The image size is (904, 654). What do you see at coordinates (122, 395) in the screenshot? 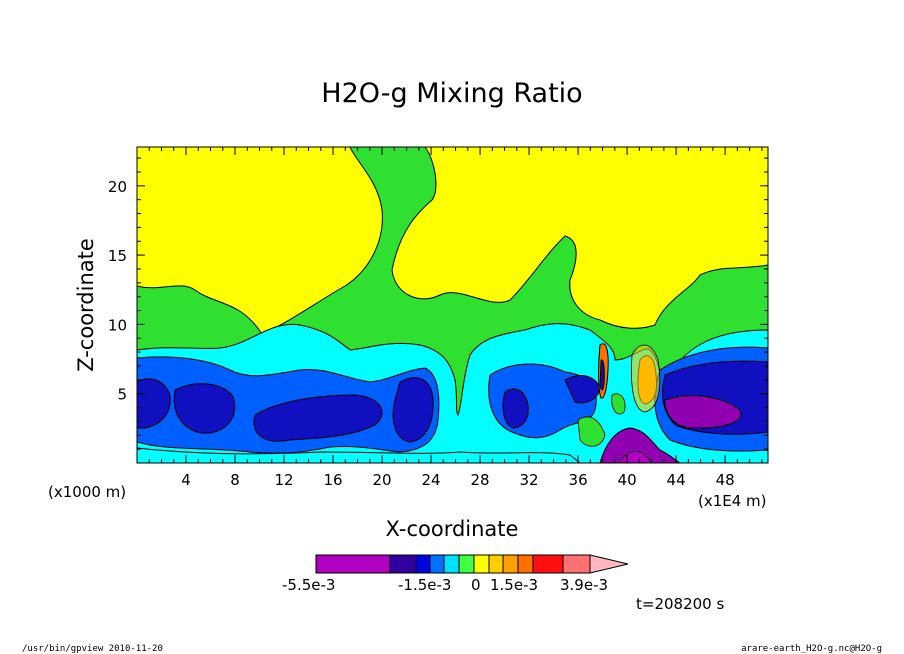
I see `y-tick-label: 5` at bounding box center [122, 395].